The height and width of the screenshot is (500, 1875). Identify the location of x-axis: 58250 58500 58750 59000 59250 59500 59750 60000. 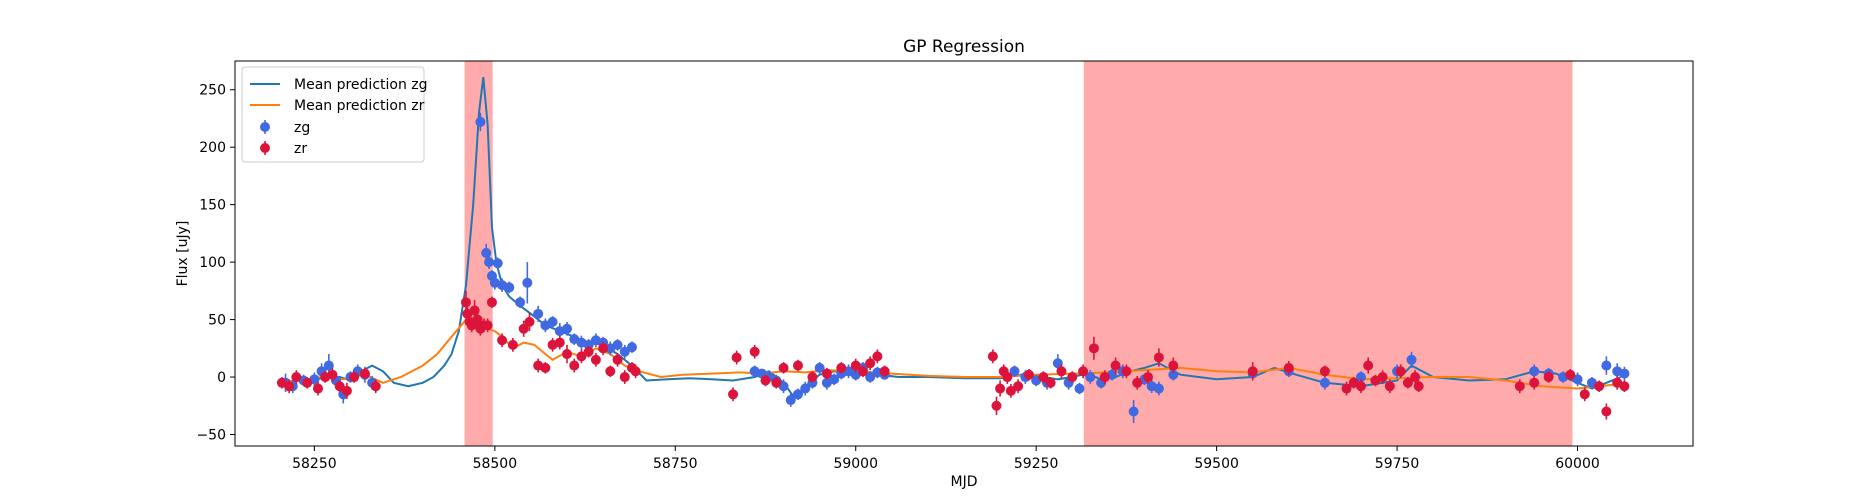
(946, 459).